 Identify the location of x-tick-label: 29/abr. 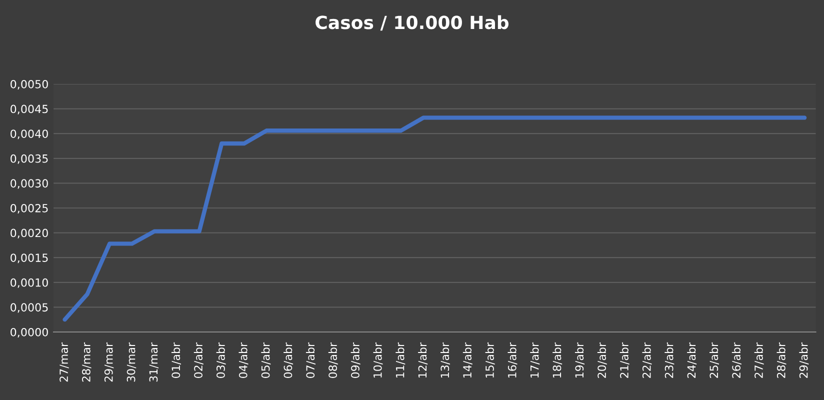
(804, 360).